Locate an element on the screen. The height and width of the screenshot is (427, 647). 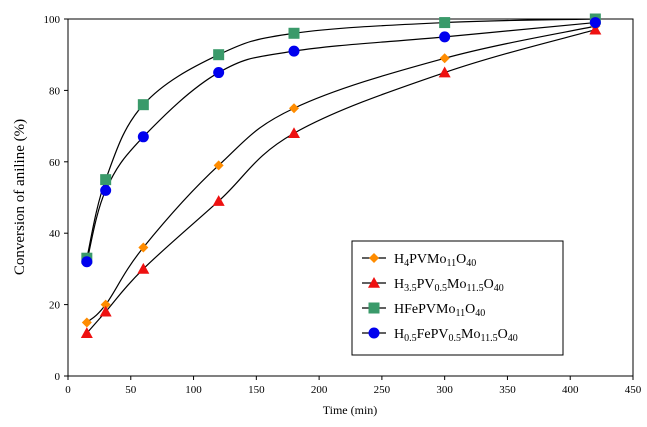
y-tick-label: 40 is located at coordinates (55, 234).